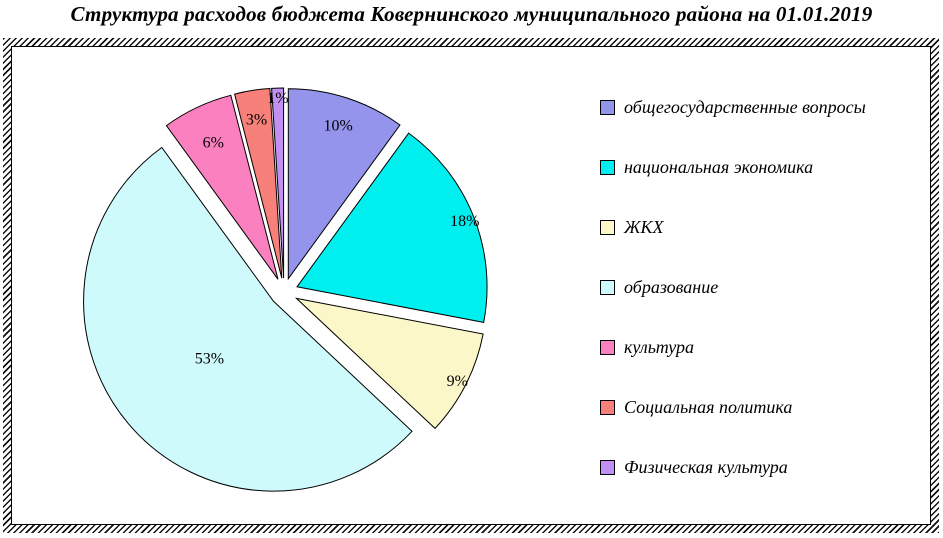 This screenshot has height=538, width=943. Describe the element at coordinates (277, 98) in the screenshot. I see `pie-slice-pct-label-7: 1%` at that location.